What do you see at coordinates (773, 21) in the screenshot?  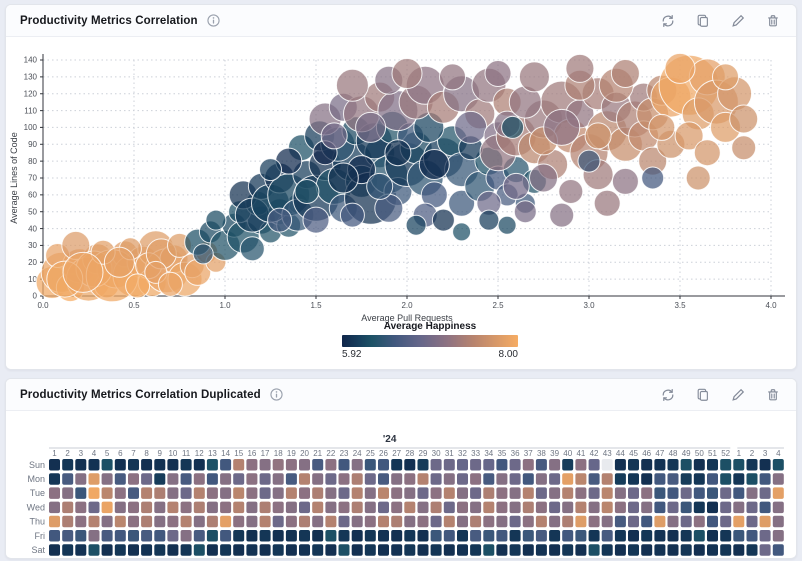 I see `delete-icon` at bounding box center [773, 21].